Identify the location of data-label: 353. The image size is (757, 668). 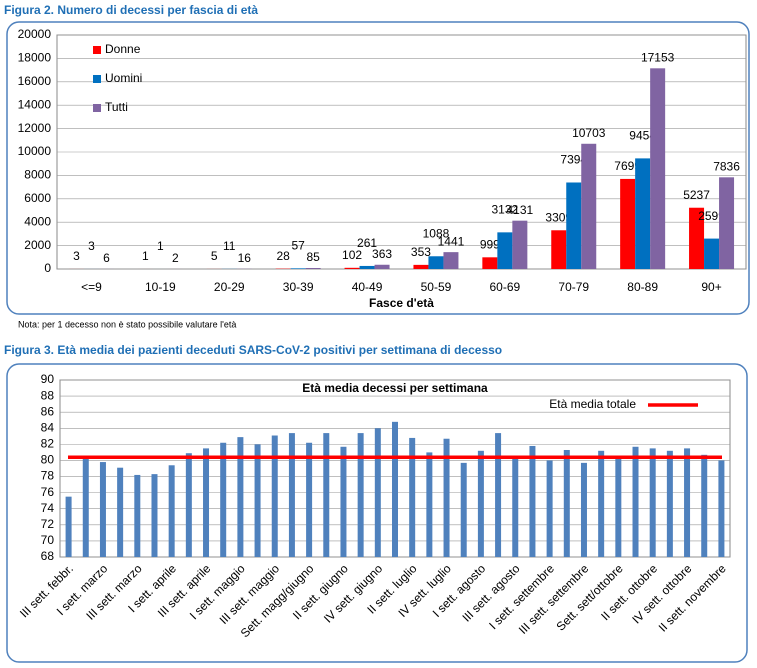
(421, 252).